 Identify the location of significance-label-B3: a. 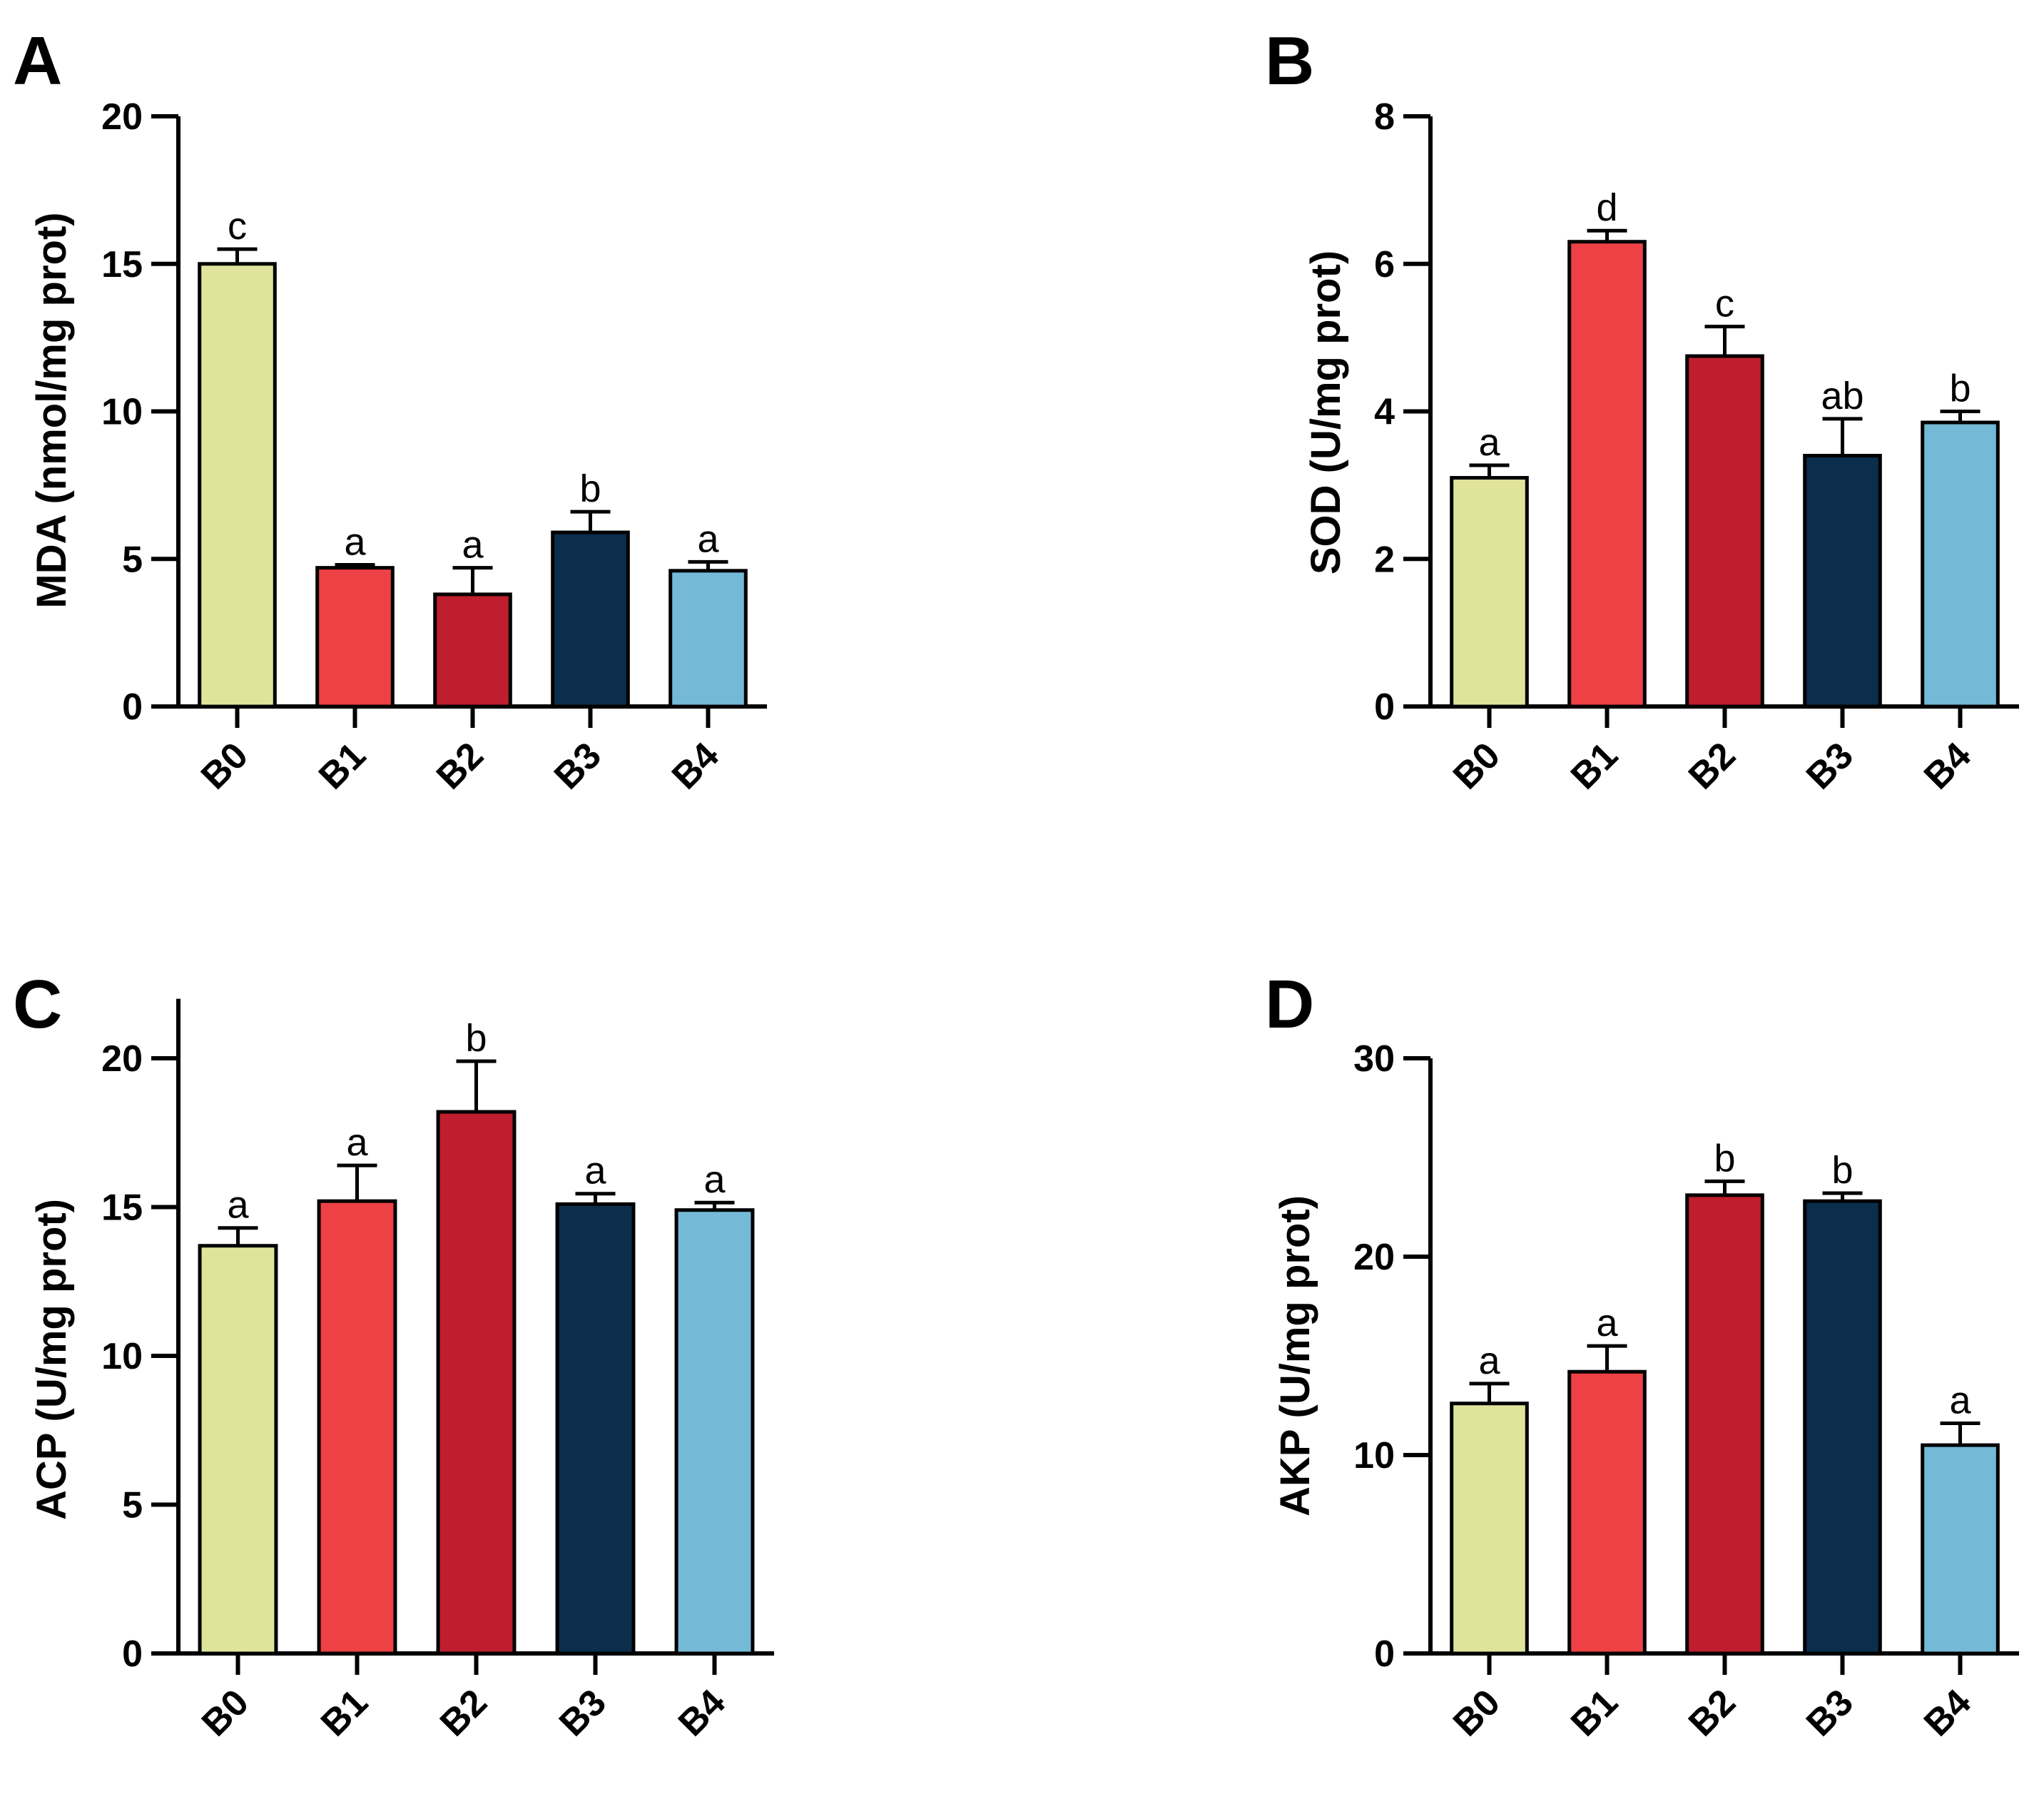
(595, 1171).